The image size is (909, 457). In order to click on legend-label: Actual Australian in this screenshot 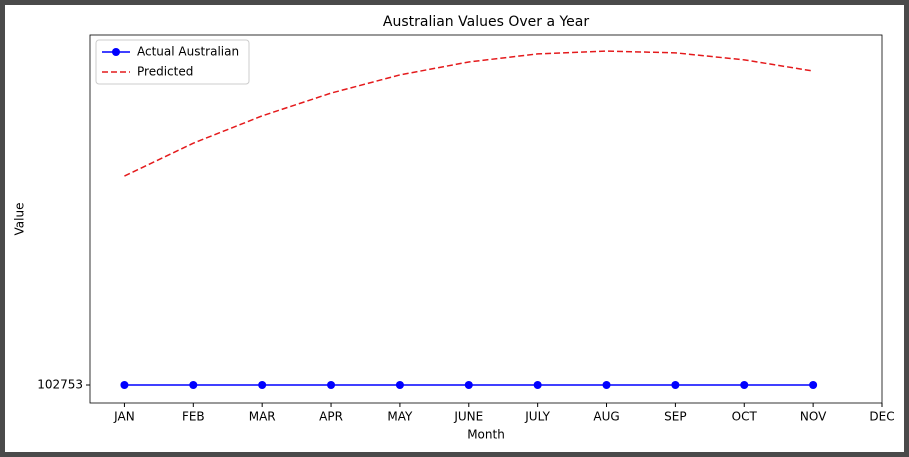, I will do `click(188, 52)`.